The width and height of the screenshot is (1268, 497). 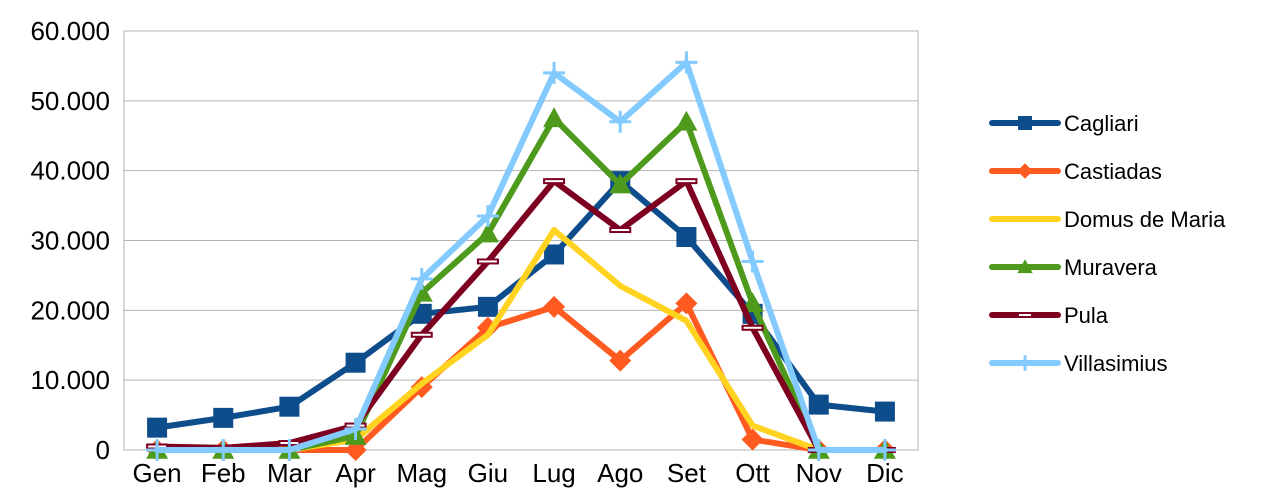 I want to click on y-tick-label: 30.000, so click(x=70, y=241).